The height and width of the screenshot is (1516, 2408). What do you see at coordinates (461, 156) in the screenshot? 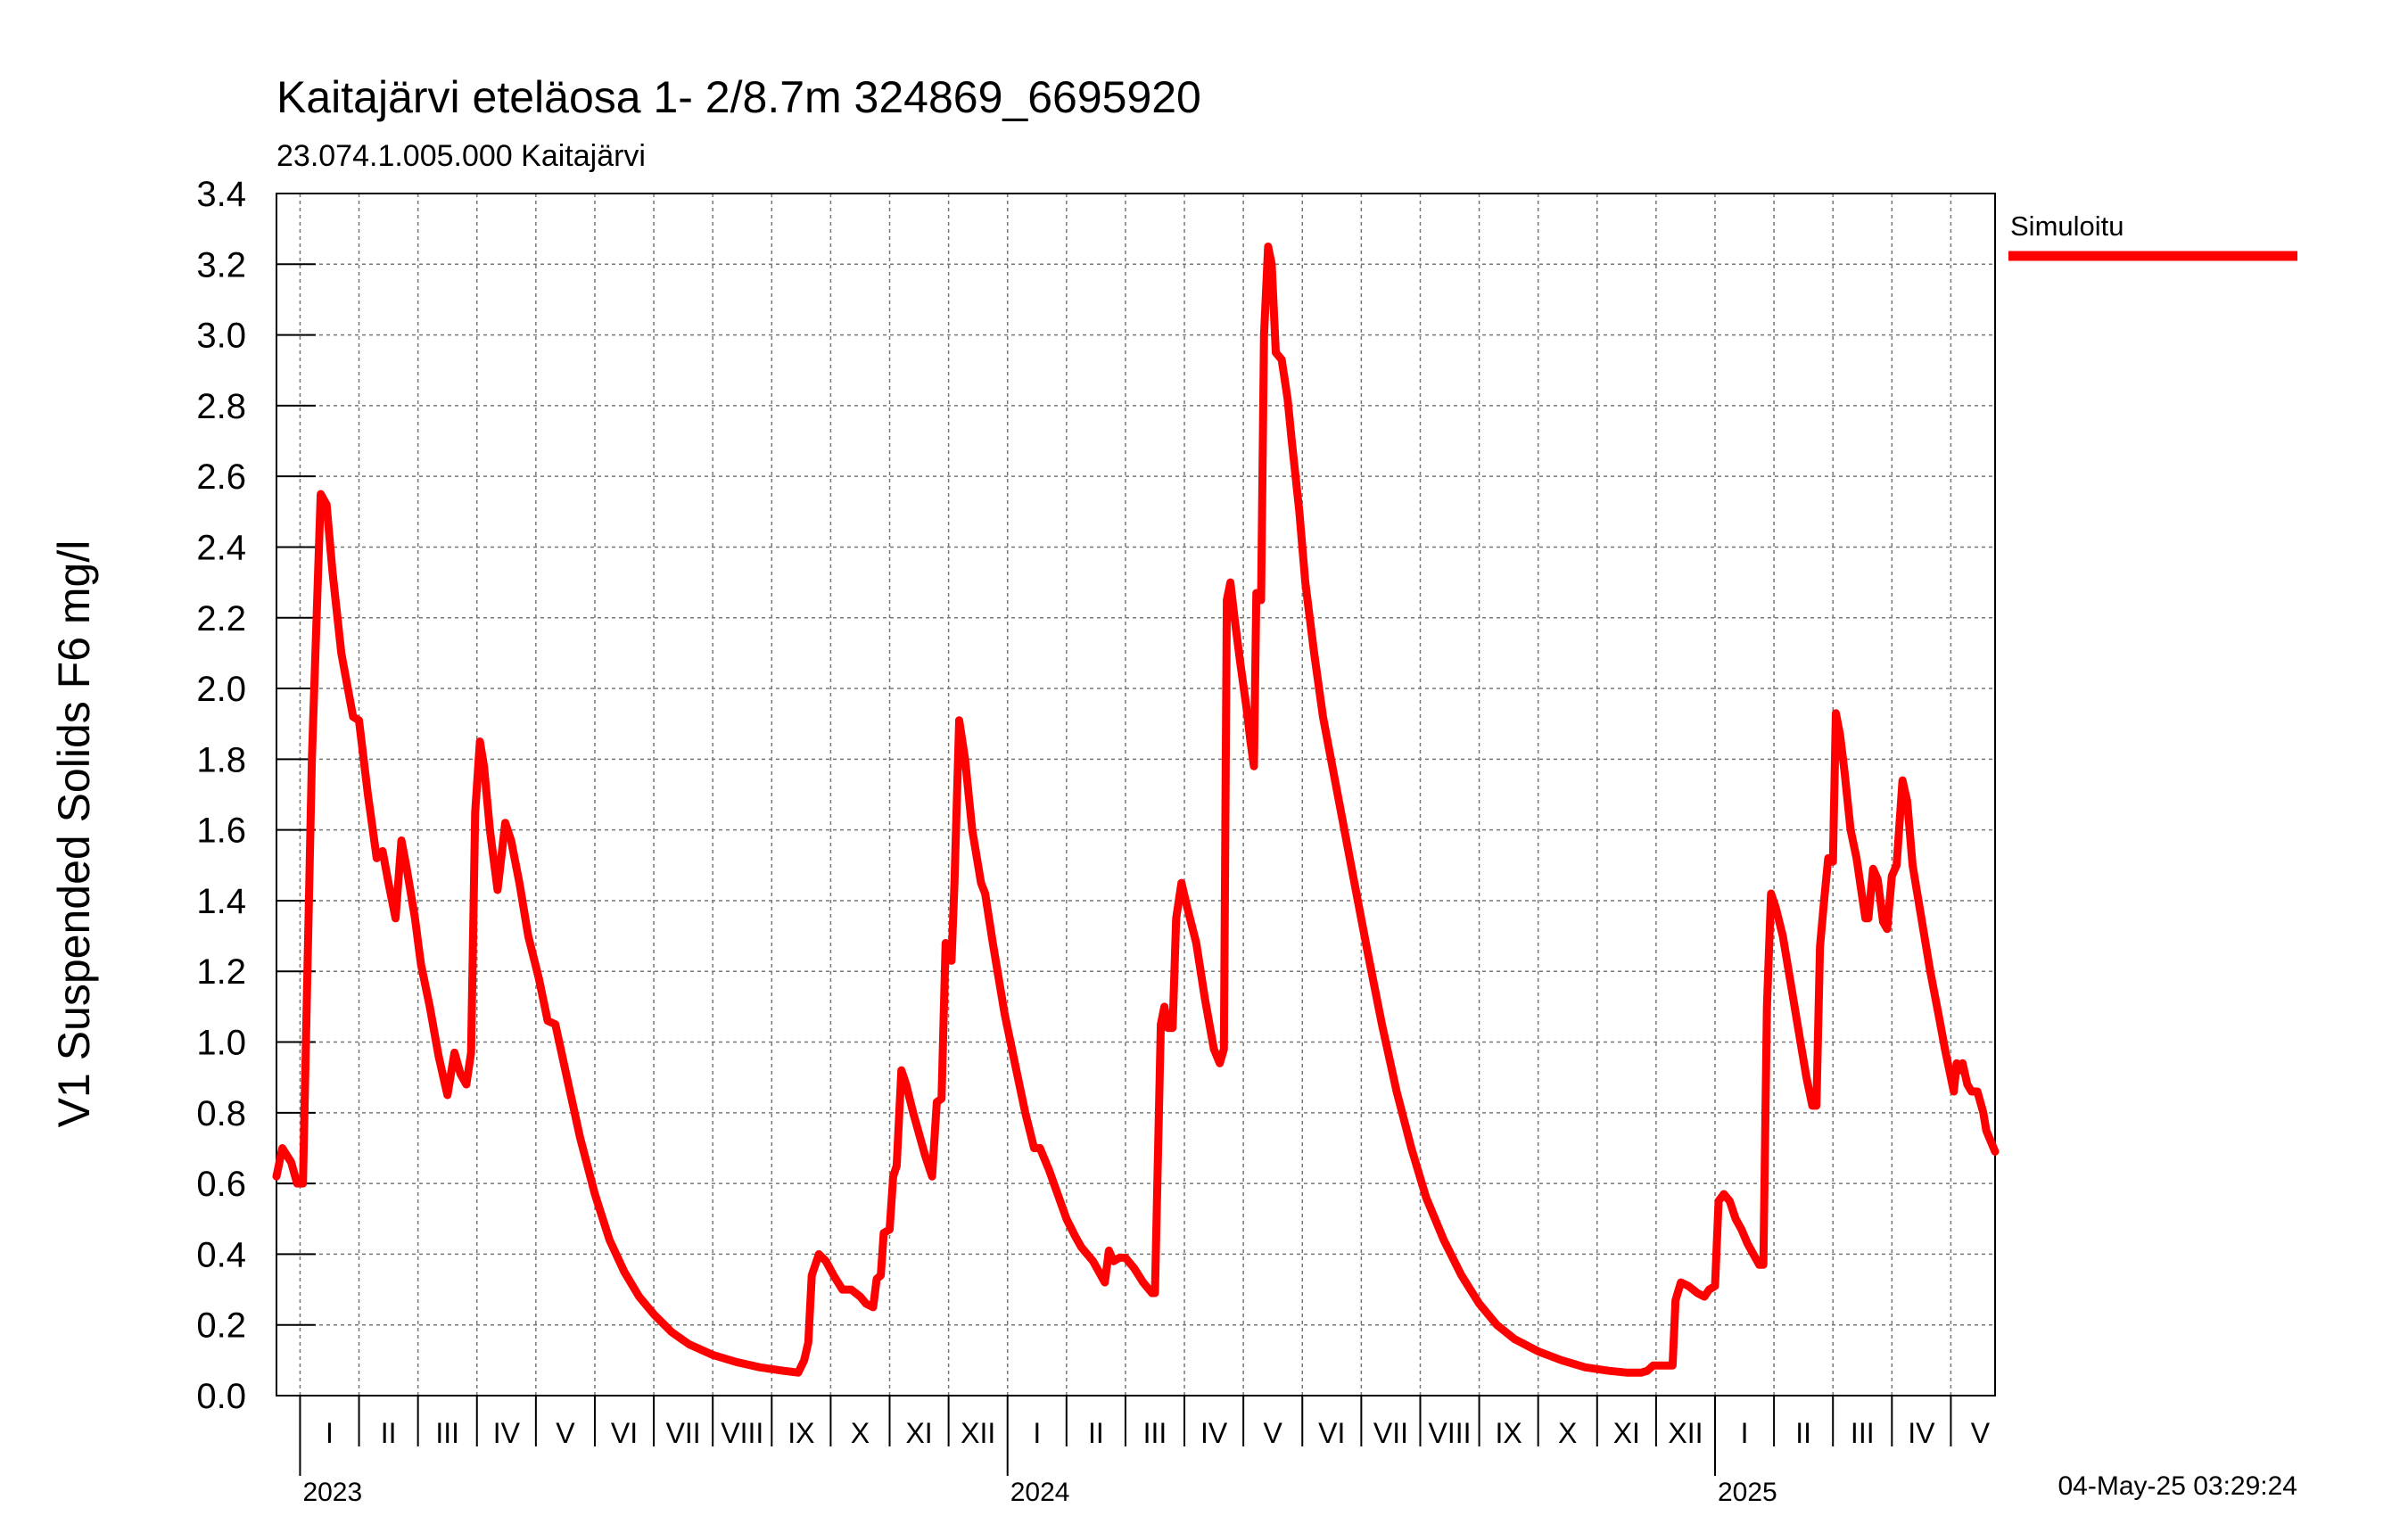
I see `chart-subtitle: 23.074.1.005.000 Kaitajärvi` at bounding box center [461, 156].